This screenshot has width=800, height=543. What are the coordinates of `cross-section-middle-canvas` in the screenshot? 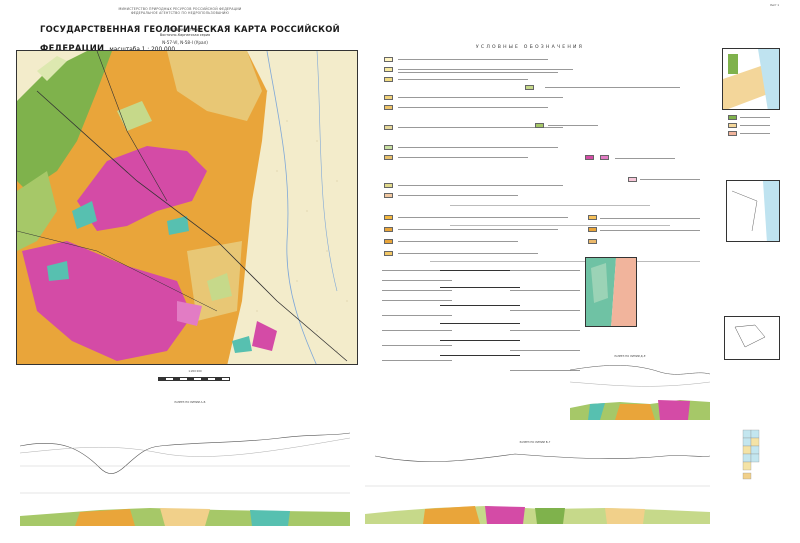 It's located at (538, 488).